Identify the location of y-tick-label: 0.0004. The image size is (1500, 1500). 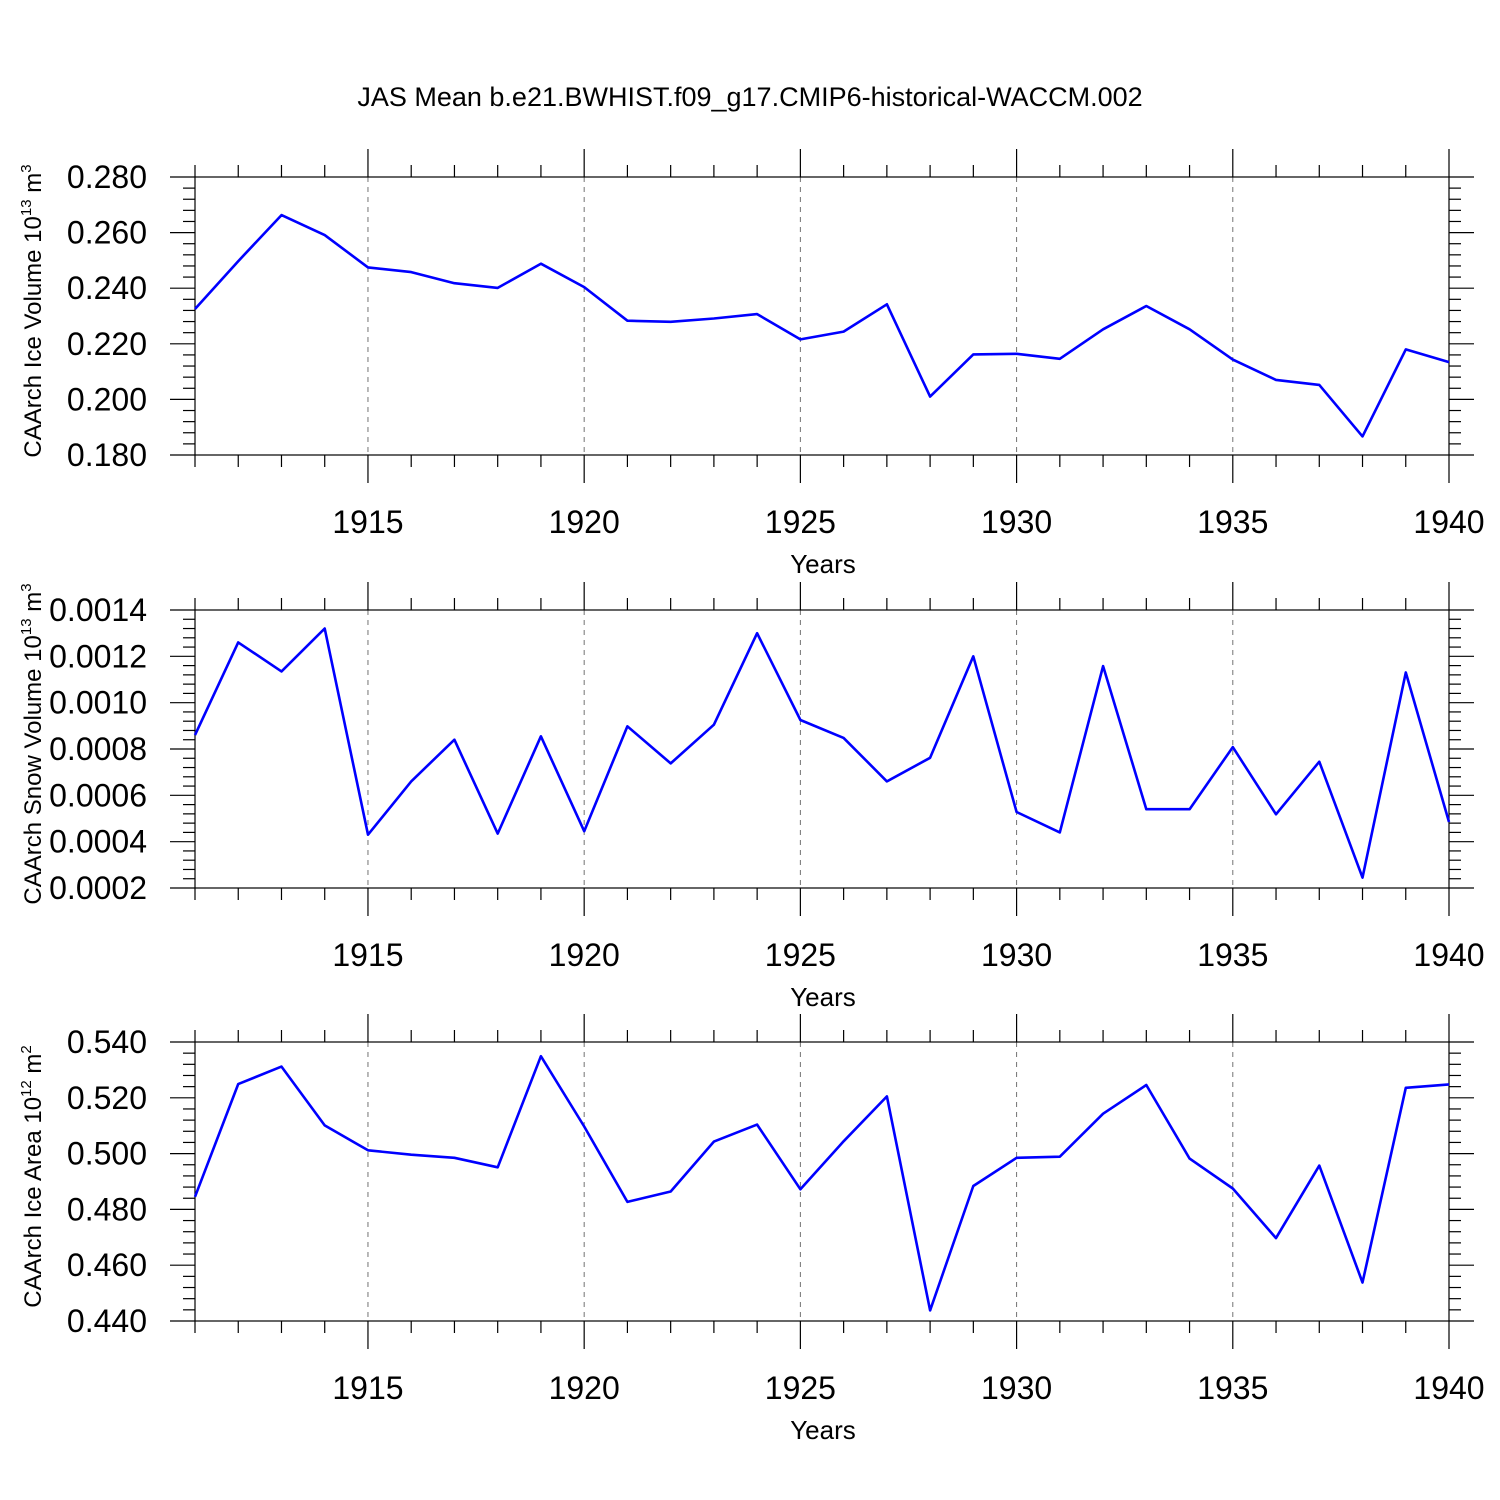
(98, 842).